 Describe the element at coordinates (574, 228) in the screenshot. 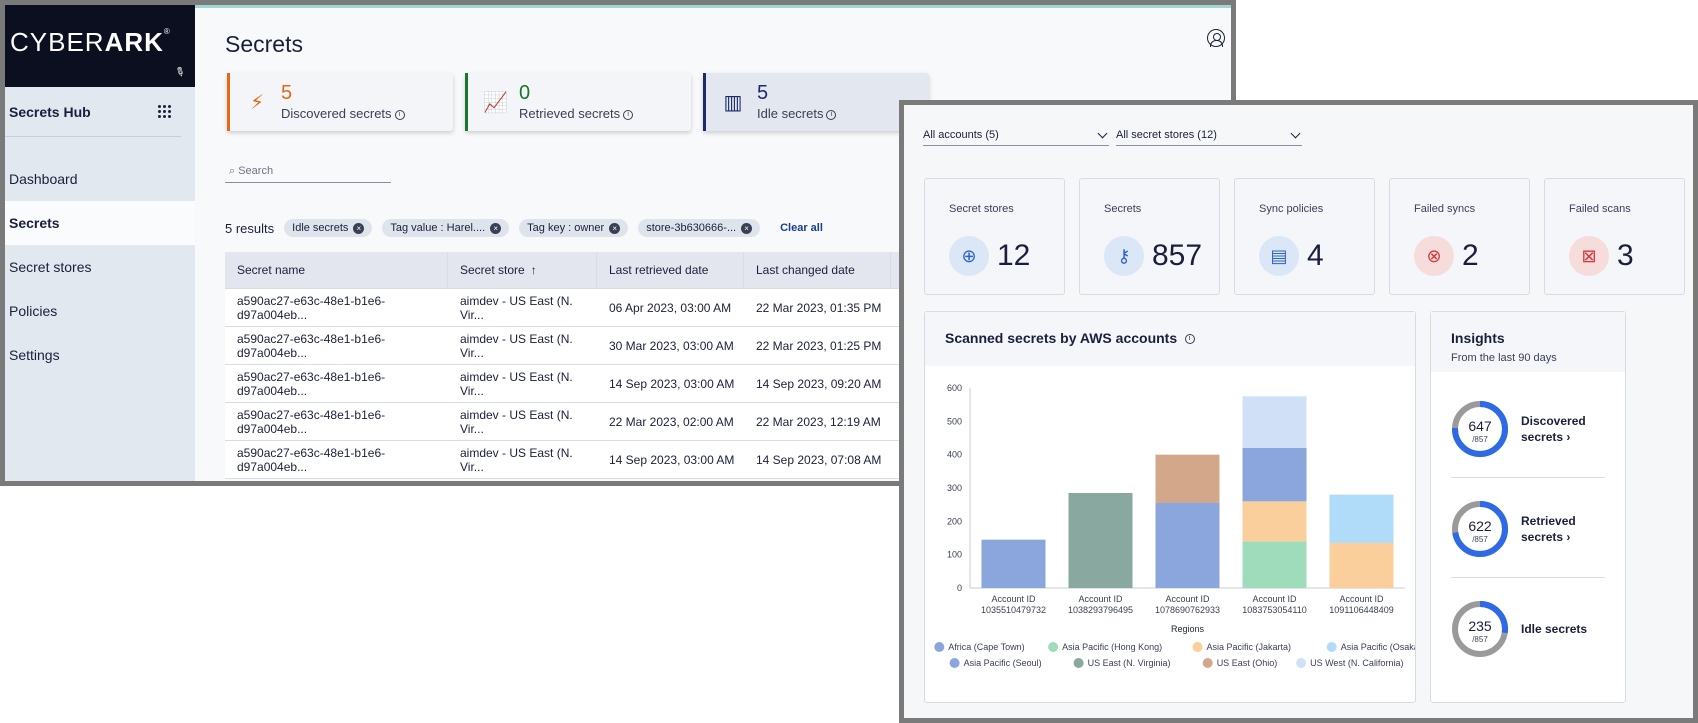

I see `filter-chip: Tag key : owner ×` at that location.